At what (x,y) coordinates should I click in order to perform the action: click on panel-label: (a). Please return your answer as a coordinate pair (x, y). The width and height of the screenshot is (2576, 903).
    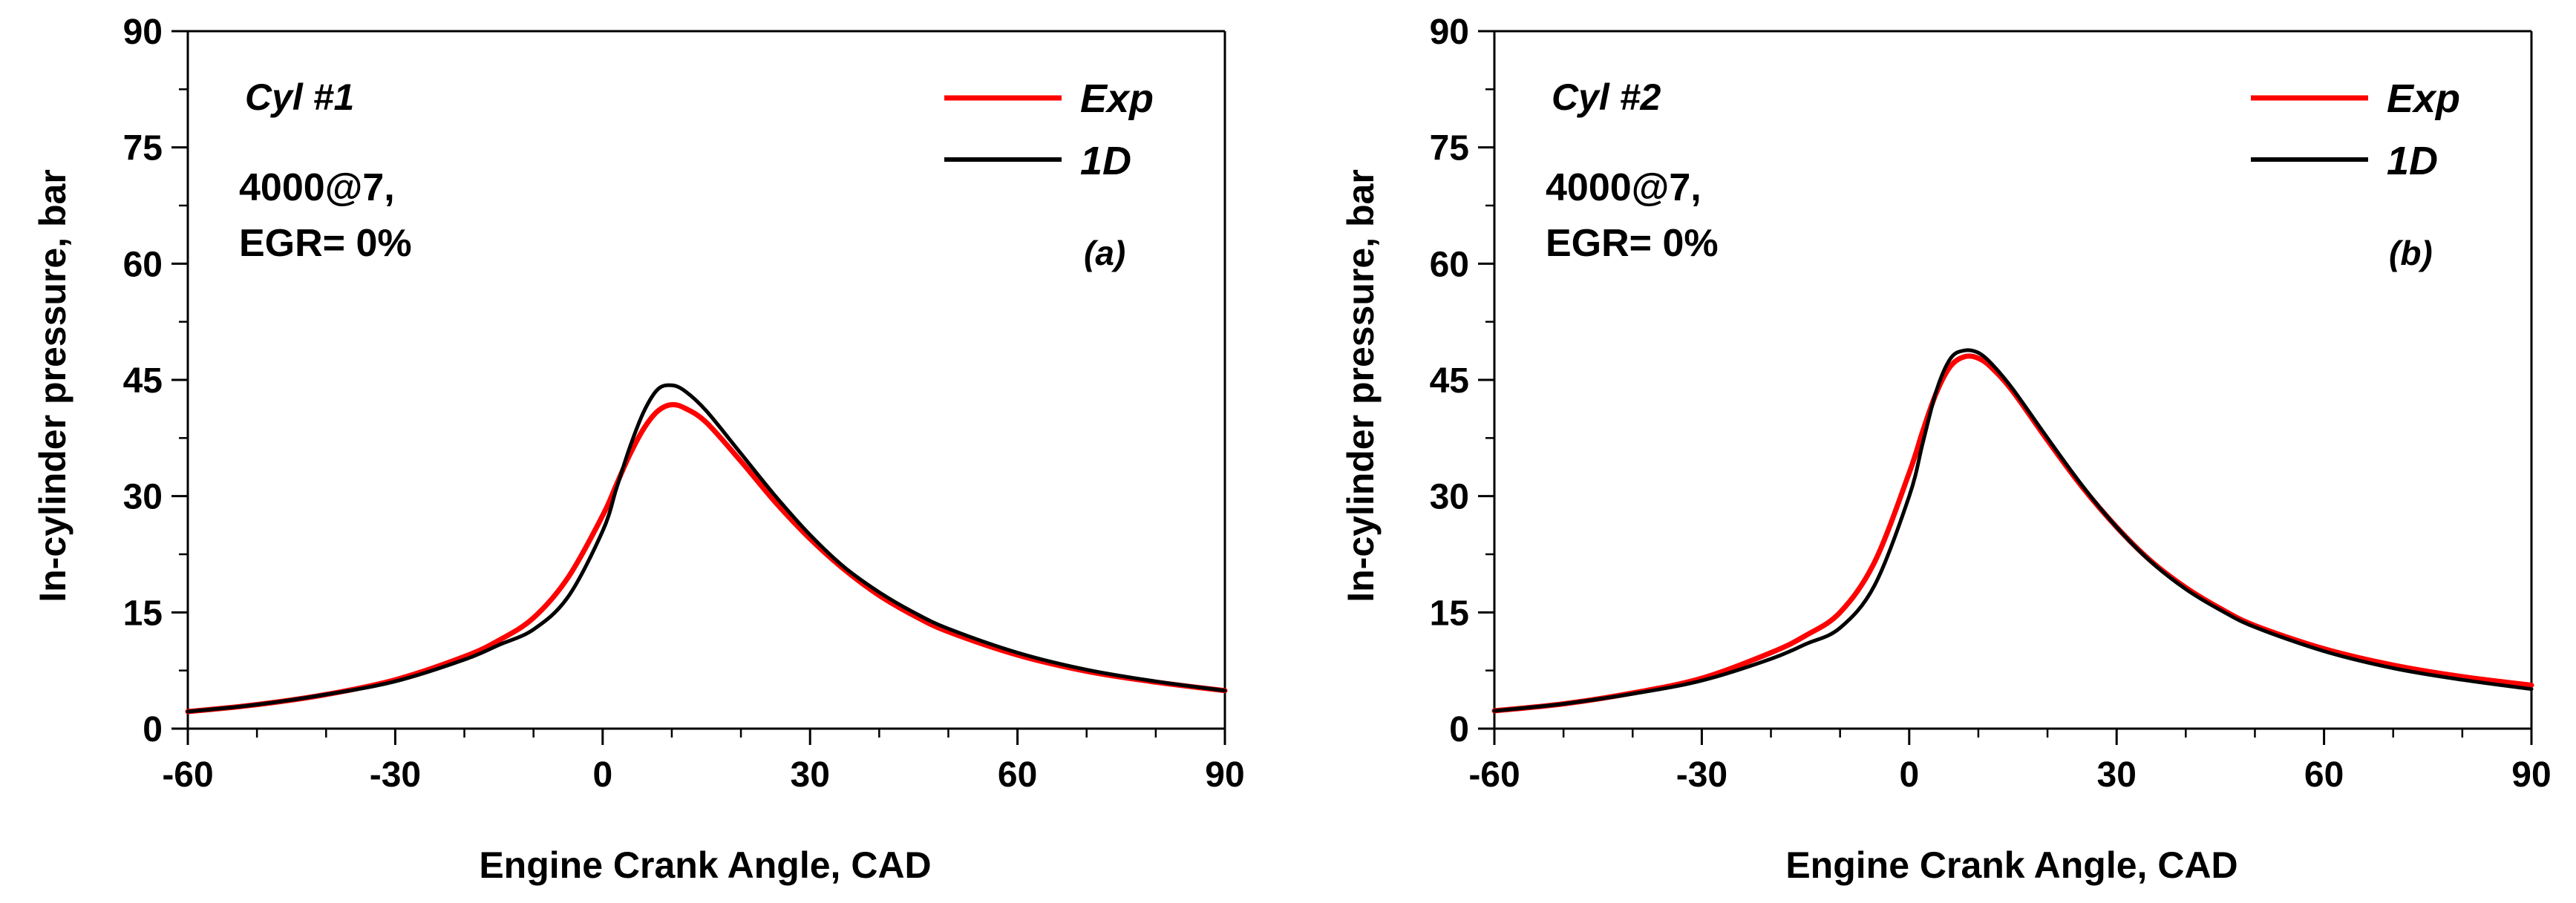
    Looking at the image, I should click on (1104, 253).